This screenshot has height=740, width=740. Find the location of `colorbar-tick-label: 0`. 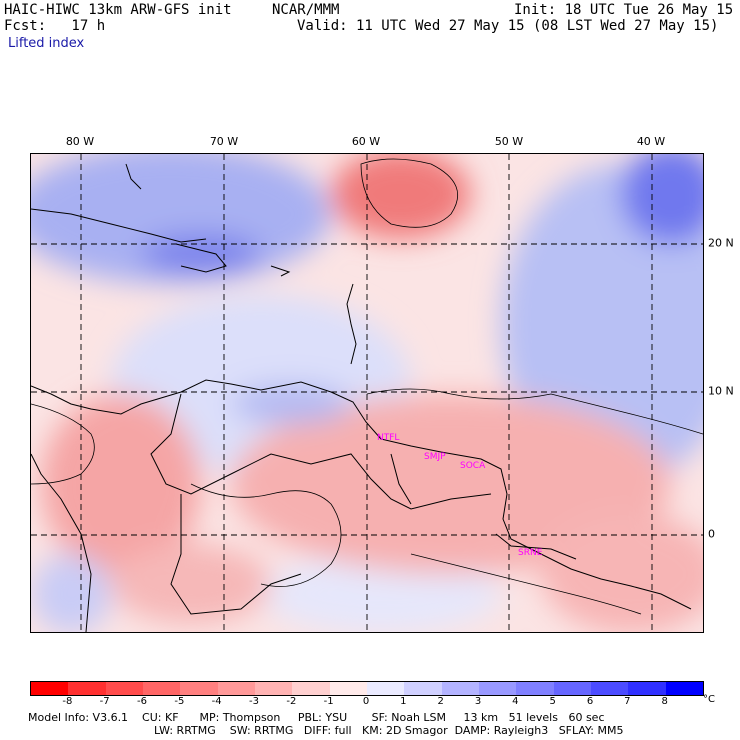

colorbar-tick-label: 0 is located at coordinates (366, 701).